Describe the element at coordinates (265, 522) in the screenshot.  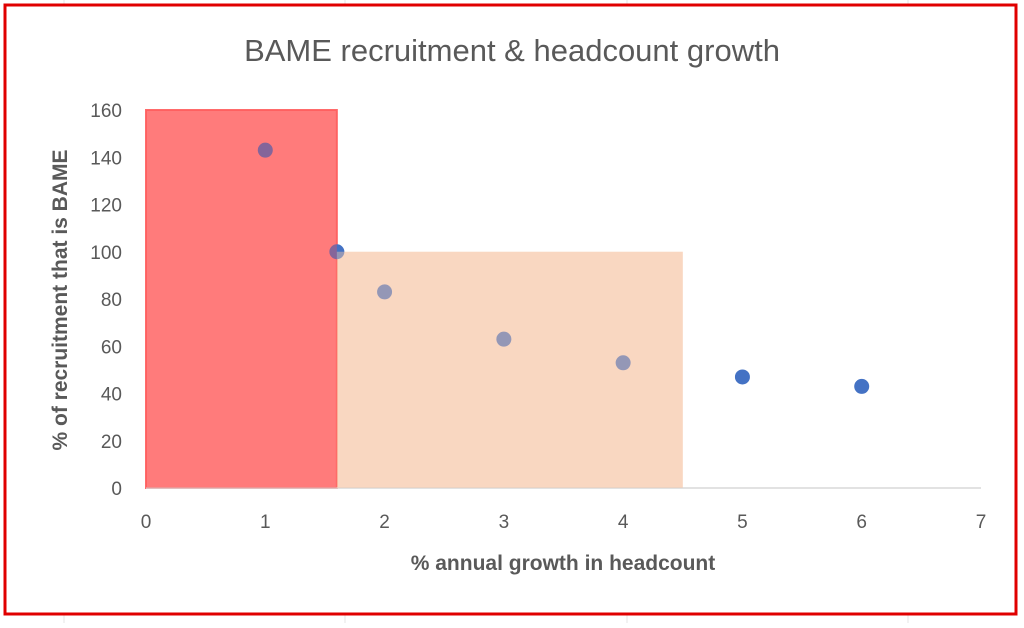
I see `x-tick-label: 1` at that location.